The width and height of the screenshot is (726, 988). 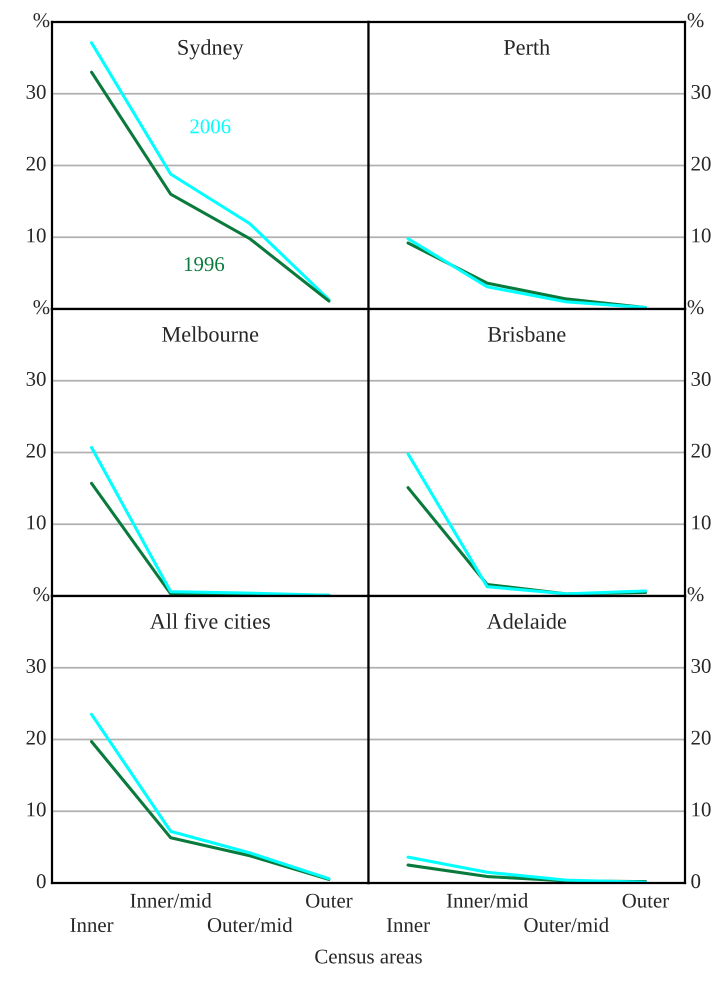 What do you see at coordinates (368, 957) in the screenshot?
I see `x-axis-title: Census areas` at bounding box center [368, 957].